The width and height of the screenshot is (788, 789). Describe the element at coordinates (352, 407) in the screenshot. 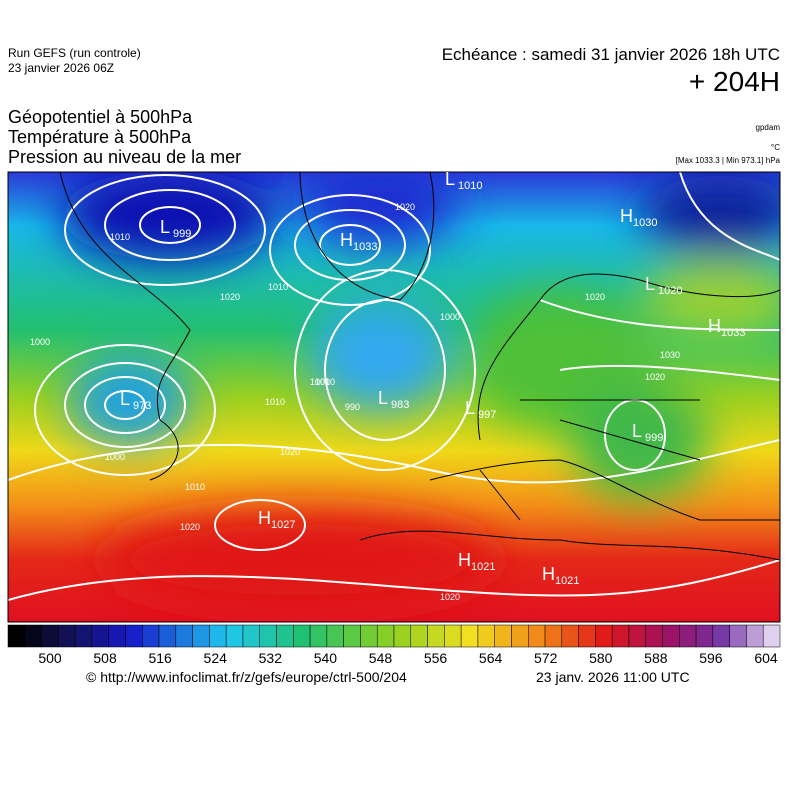

I see `isobar-label: 990` at that location.